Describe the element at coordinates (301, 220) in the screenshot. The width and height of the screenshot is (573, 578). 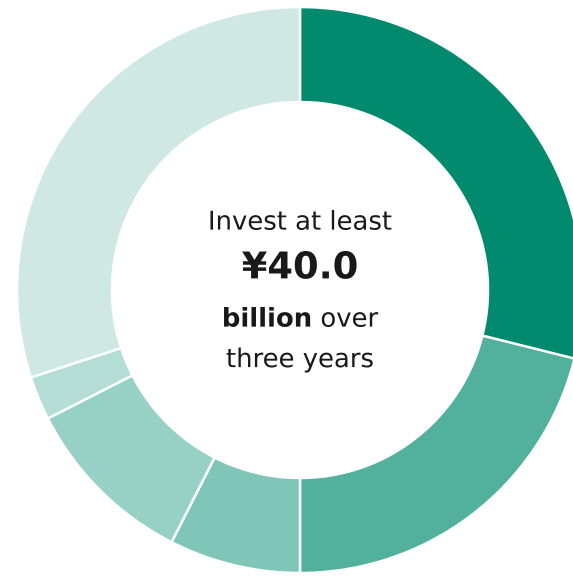
I see `text: Invest at least` at that location.